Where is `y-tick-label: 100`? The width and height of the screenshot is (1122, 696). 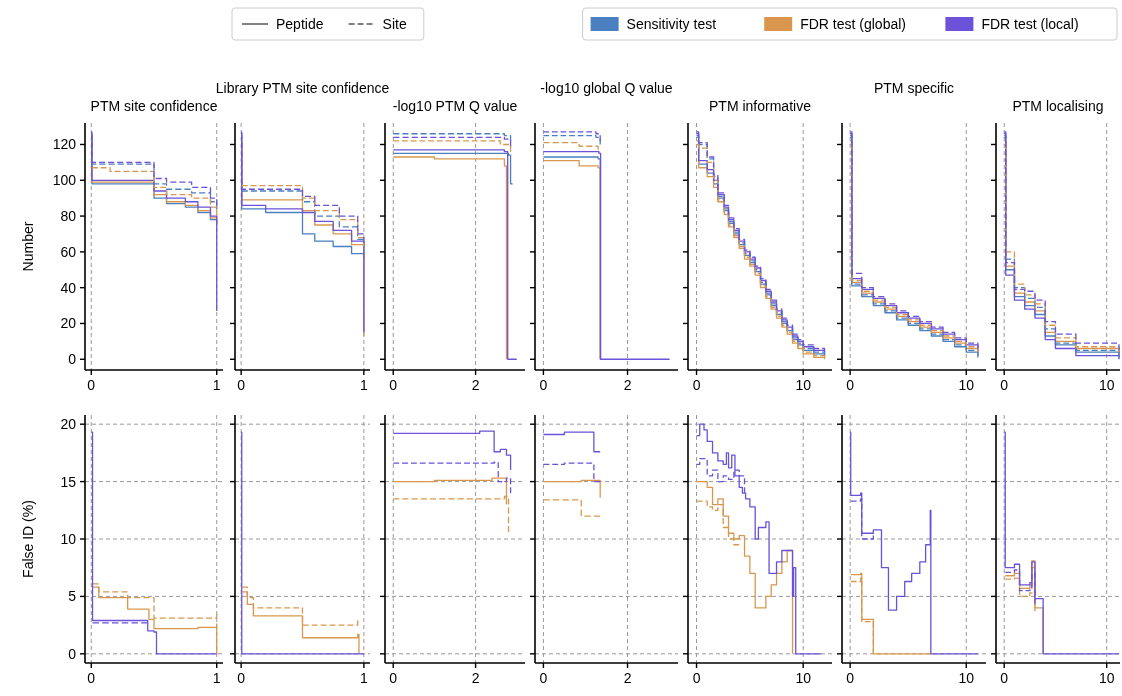
y-tick-label: 100 is located at coordinates (64, 180).